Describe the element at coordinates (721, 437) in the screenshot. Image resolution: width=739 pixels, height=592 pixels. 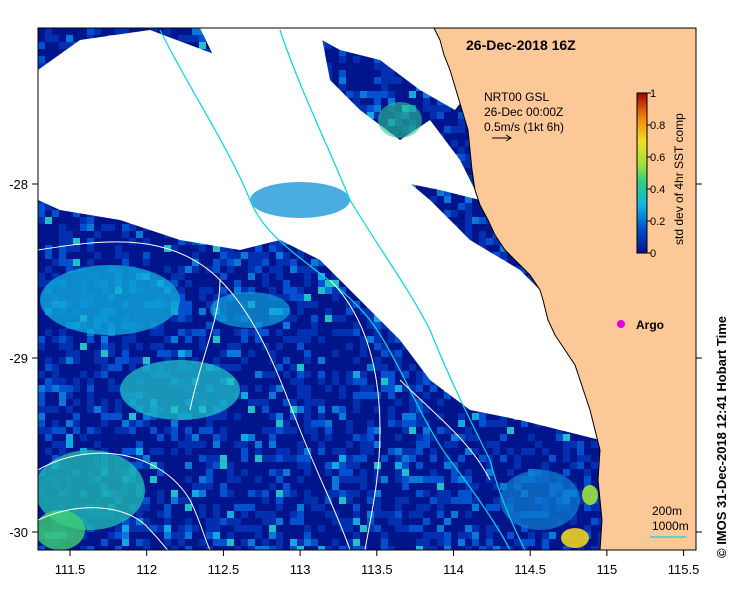
I see `credit-text: © IMOS 31-Dec-2018 12:41 Hobart Time` at that location.